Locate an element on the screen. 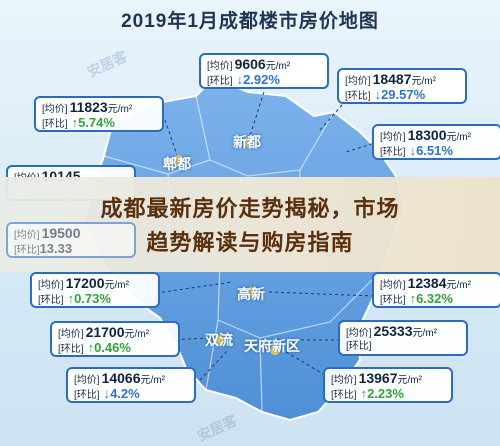 This screenshot has width=500, height=446. price-box: [均价] 11823元/m² [环比] ↑5.74% is located at coordinates (99, 114).